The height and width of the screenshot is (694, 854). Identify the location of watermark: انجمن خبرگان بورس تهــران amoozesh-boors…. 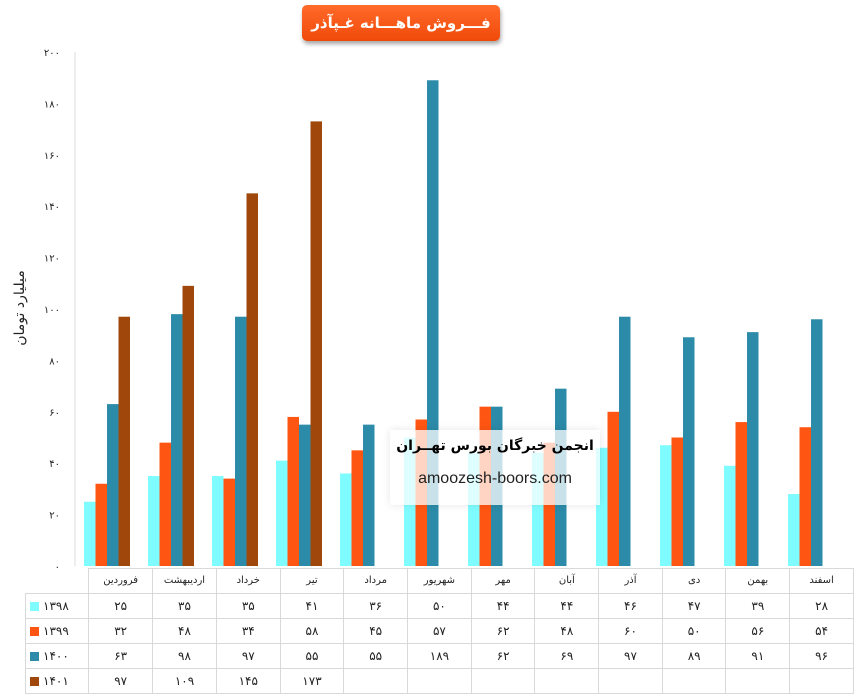
(495, 467).